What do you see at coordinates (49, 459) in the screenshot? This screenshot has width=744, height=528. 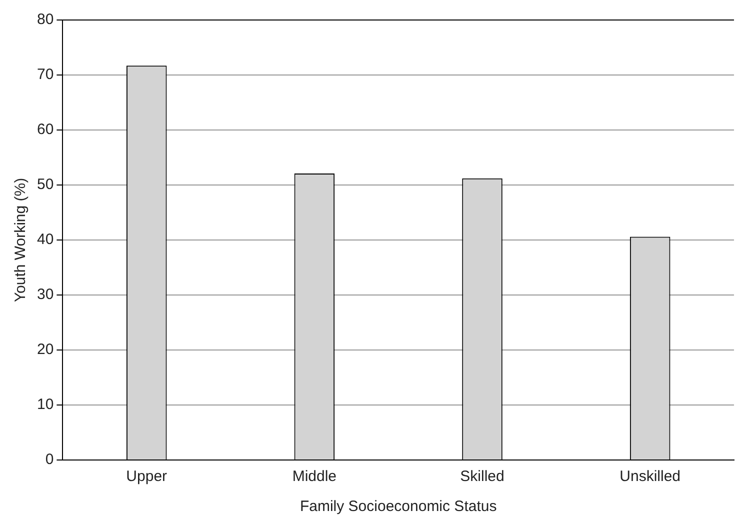 I see `y-tick-label: 0` at bounding box center [49, 459].